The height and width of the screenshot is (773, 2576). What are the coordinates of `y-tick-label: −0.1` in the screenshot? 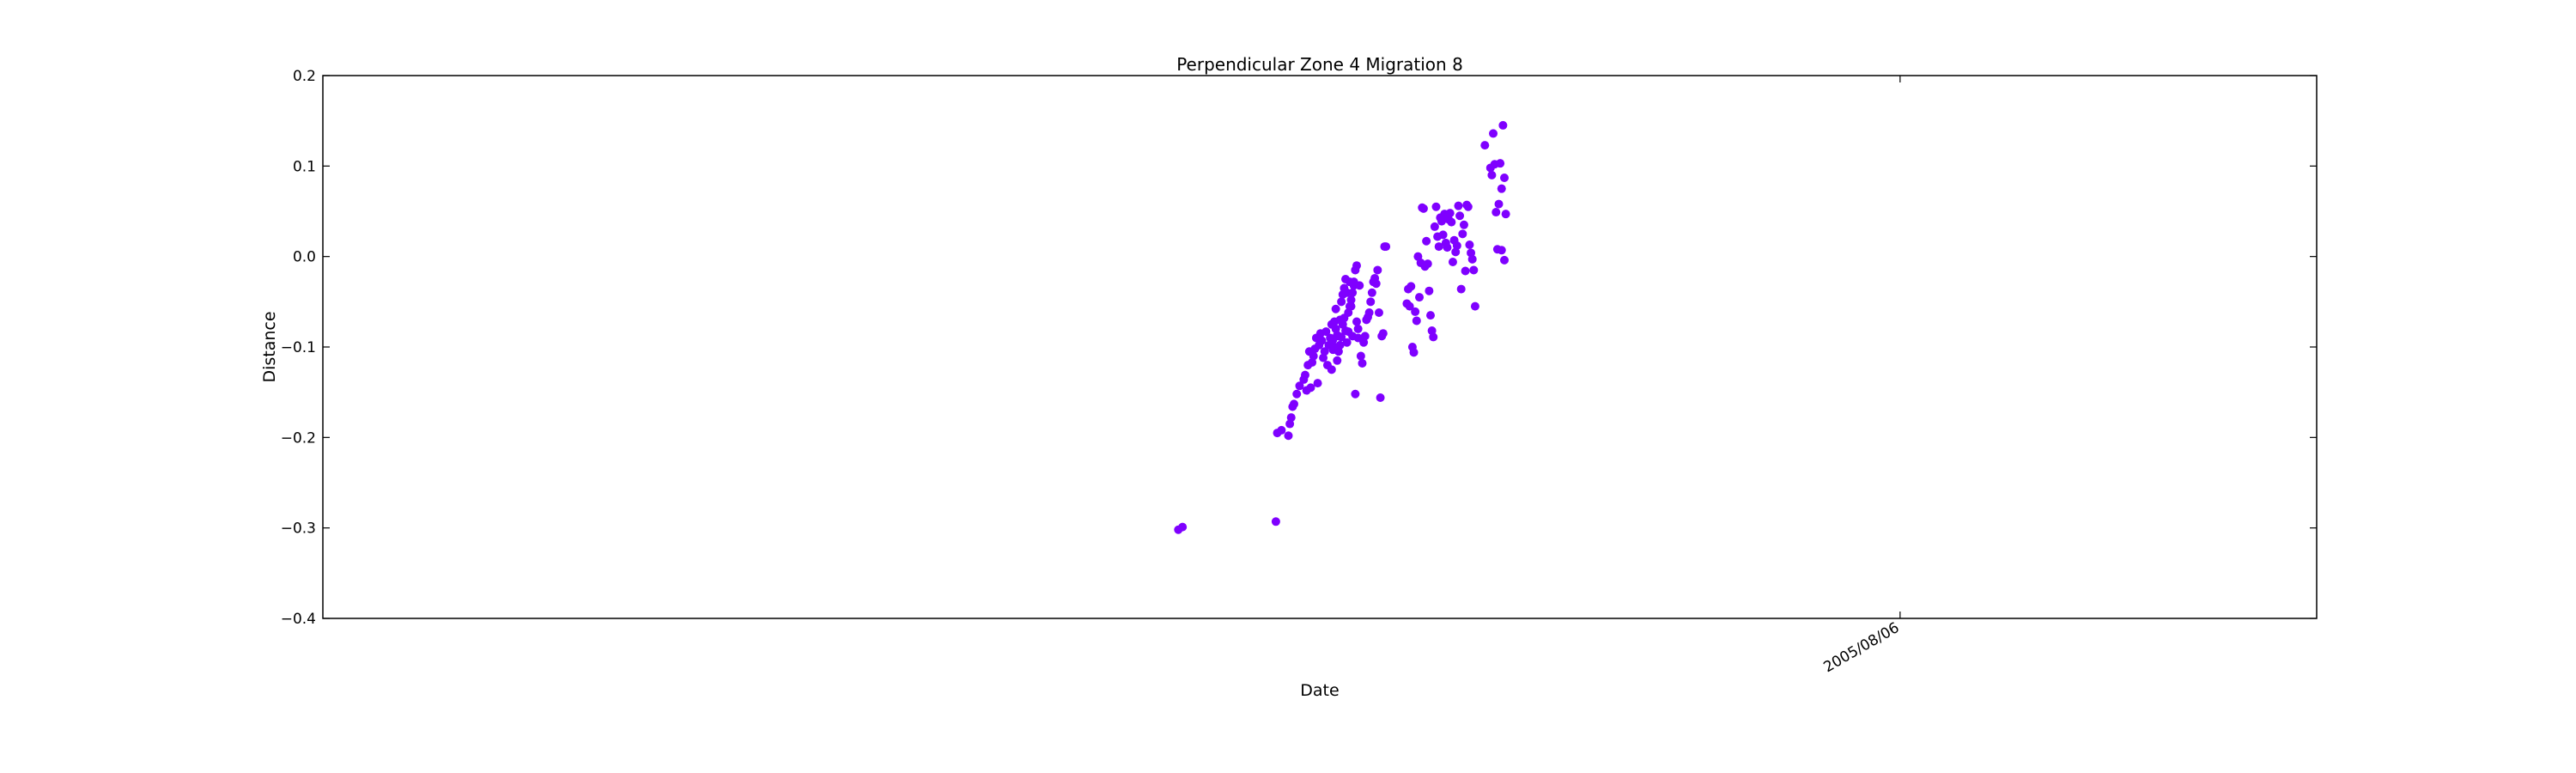 It's located at (298, 347).